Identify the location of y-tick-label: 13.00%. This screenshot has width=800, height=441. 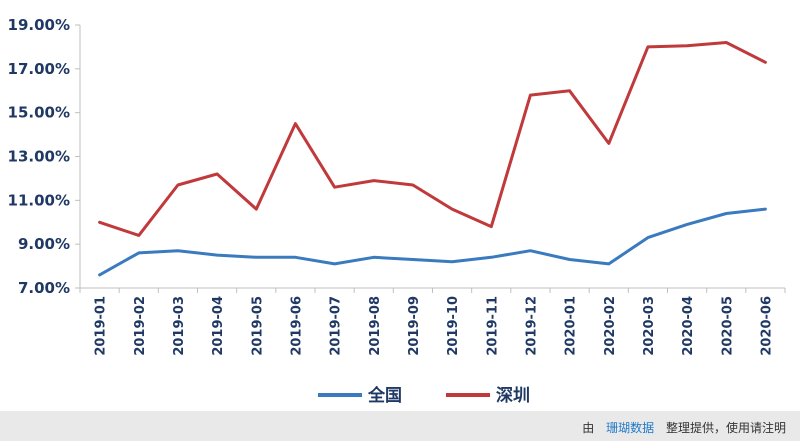
(39, 157).